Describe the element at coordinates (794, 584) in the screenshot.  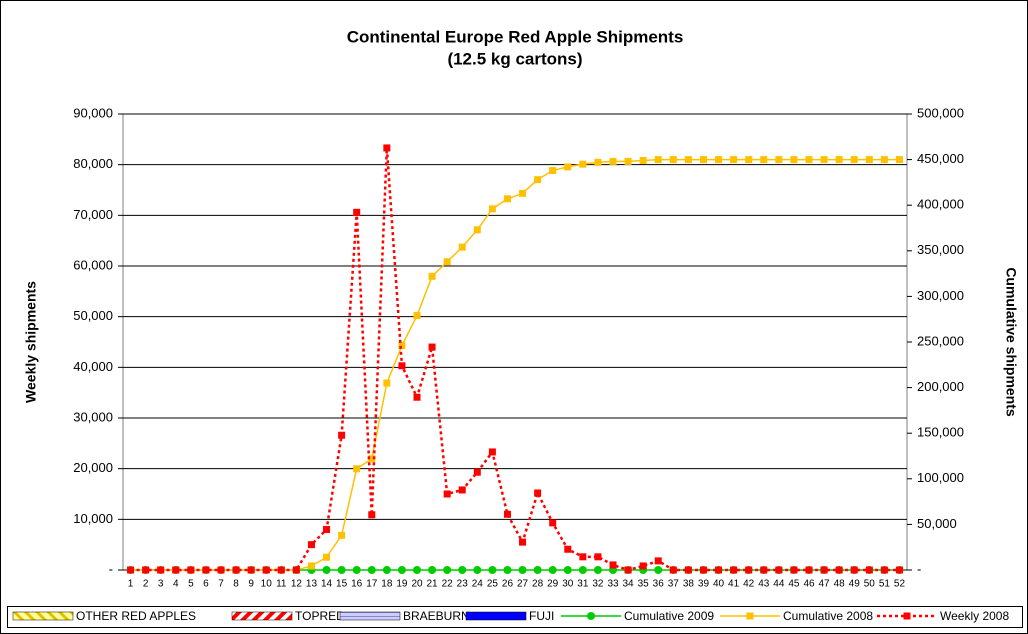
I see `x-tick-label: 45` at that location.